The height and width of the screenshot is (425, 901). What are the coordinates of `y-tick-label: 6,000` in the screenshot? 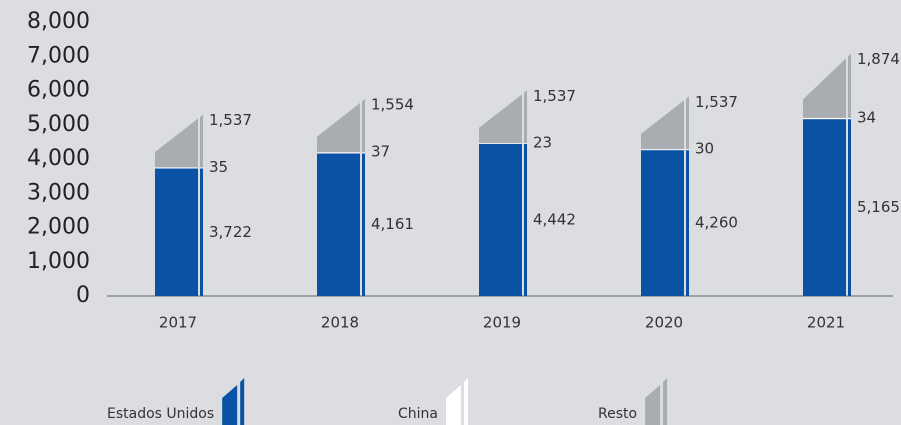 It's located at (58, 90).